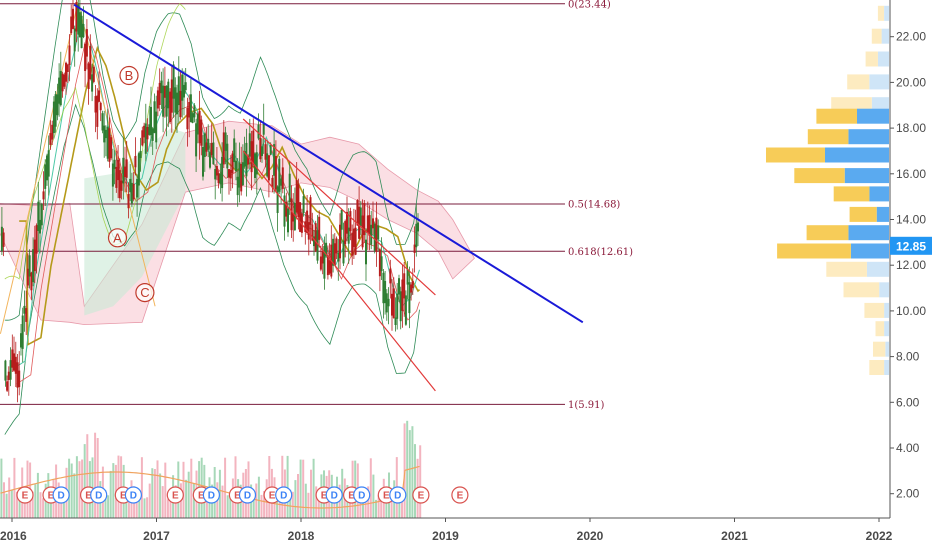  Describe the element at coordinates (445, 536) in the screenshot. I see `time-tick-label: 2019` at that location.